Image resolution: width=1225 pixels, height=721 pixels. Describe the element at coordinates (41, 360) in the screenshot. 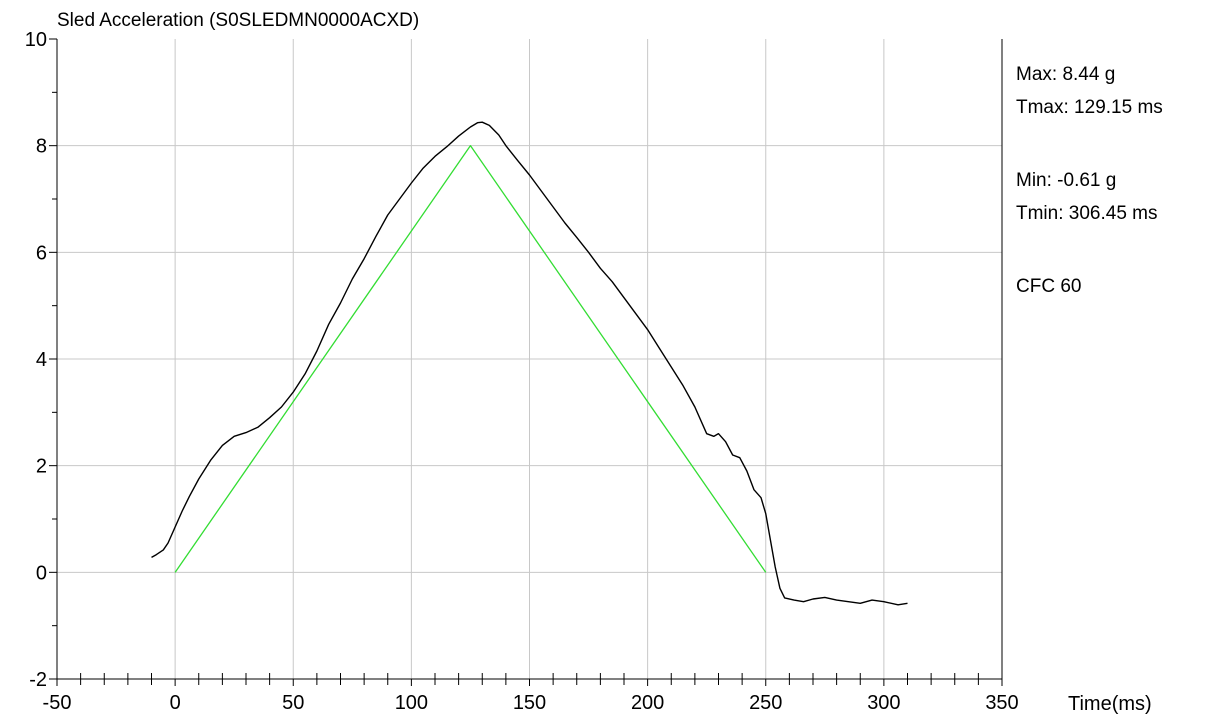

I see `y-tick-label: 4` at that location.